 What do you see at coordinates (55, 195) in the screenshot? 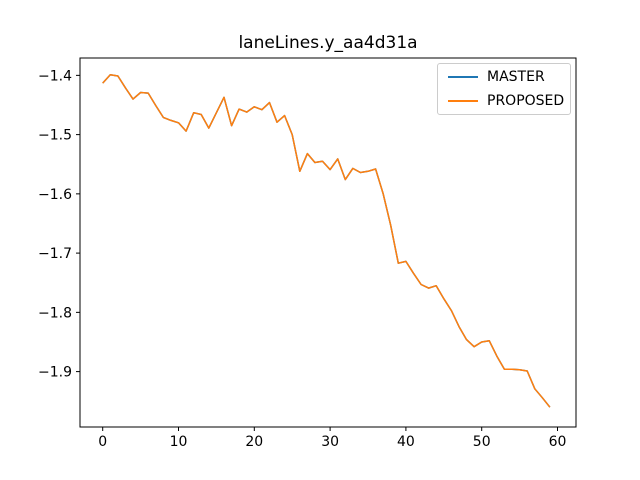
I see `y-tick-label: −1.6` at bounding box center [55, 195].